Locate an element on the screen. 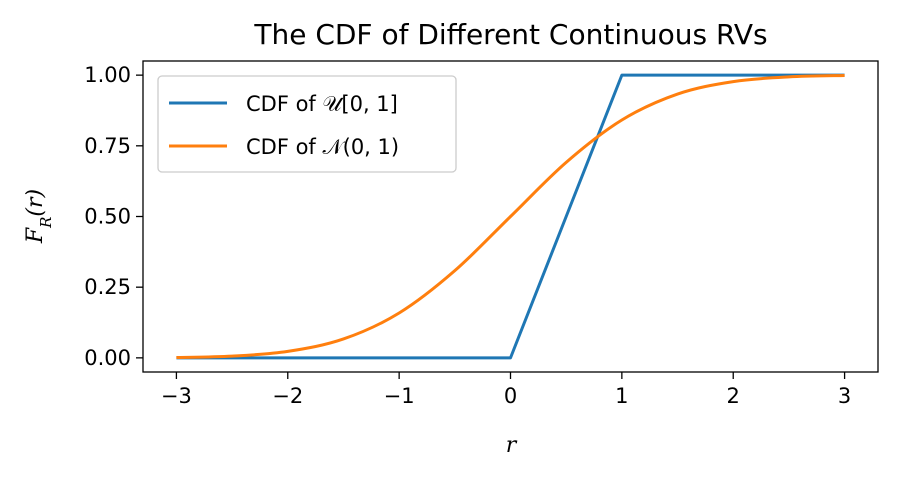 The image size is (897, 480). chart-title: The CDF of Different Continuous RVs is located at coordinates (510, 34).